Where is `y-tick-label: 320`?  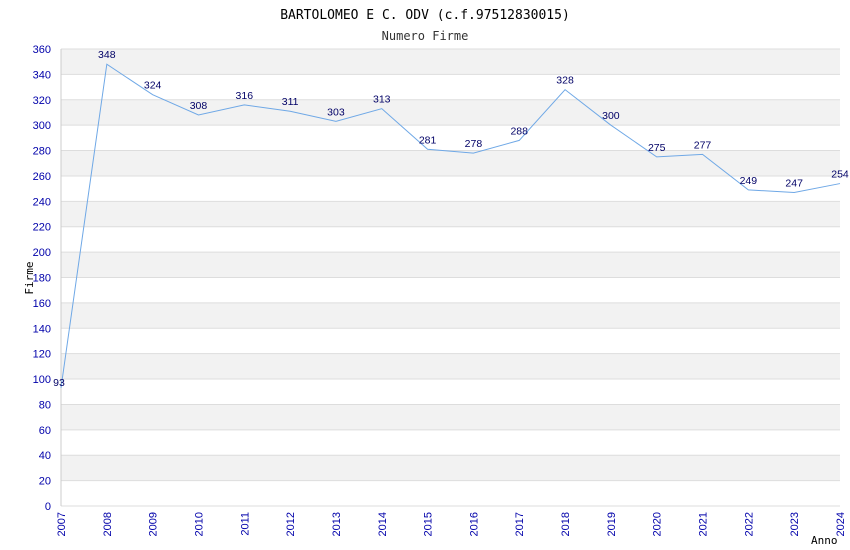 y-tick-label: 320 is located at coordinates (42, 101).